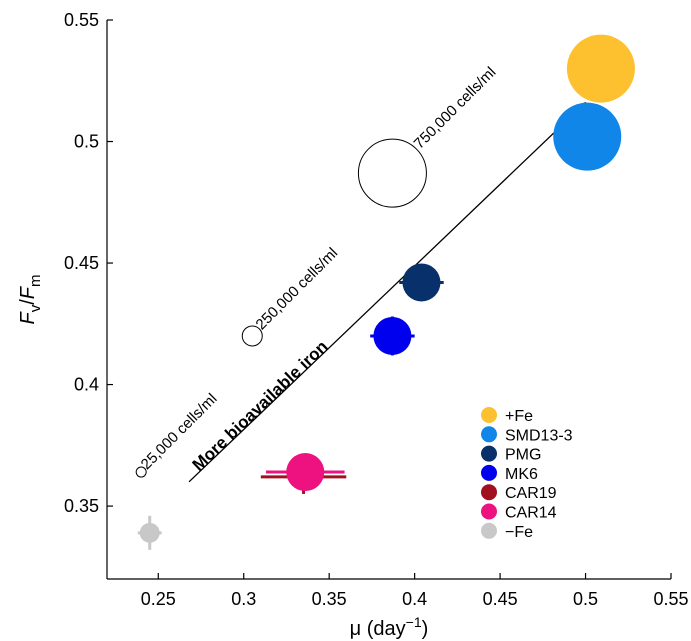 This screenshot has height=641, width=691. What do you see at coordinates (35, 281) in the screenshot?
I see `y-axis-label-sub2: m` at bounding box center [35, 281].